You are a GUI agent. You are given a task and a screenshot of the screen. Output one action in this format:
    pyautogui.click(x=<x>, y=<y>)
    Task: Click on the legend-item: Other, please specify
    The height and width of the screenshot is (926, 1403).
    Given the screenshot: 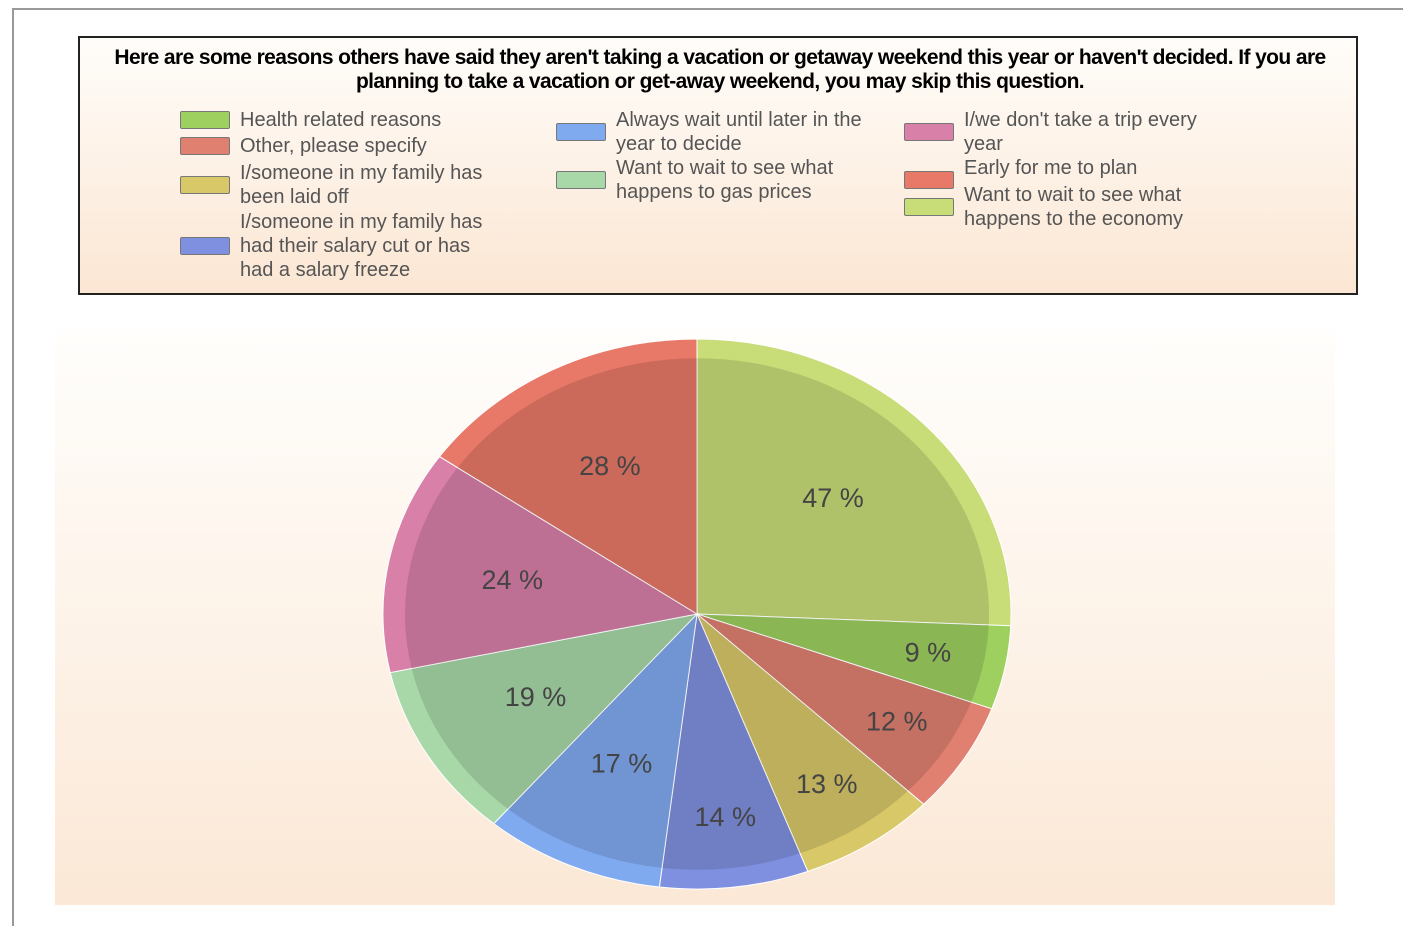 What is the action you would take?
    pyautogui.click(x=340, y=146)
    